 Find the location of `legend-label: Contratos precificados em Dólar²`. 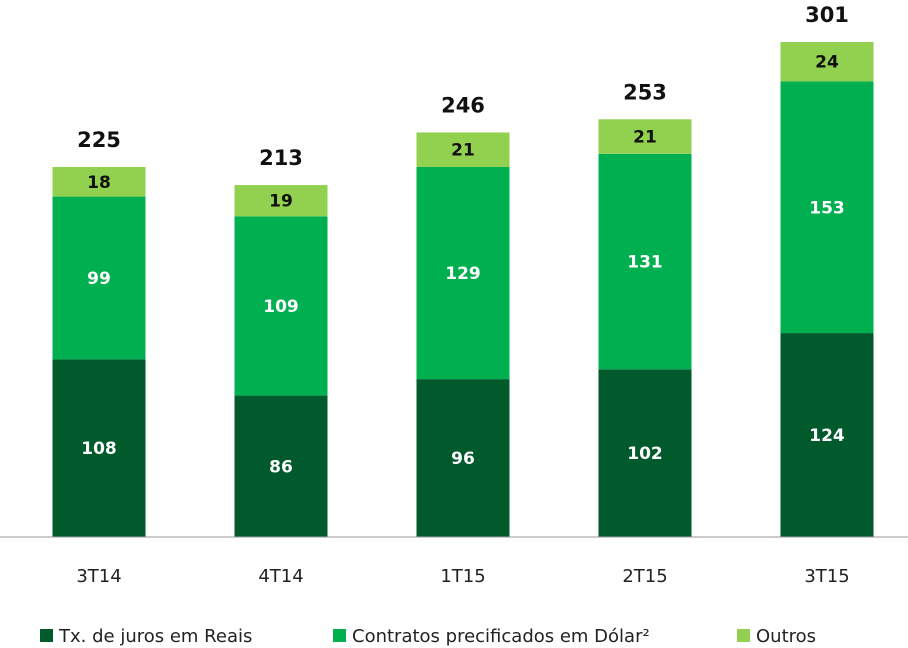

legend-label: Contratos precificados em Dólar² is located at coordinates (501, 636).